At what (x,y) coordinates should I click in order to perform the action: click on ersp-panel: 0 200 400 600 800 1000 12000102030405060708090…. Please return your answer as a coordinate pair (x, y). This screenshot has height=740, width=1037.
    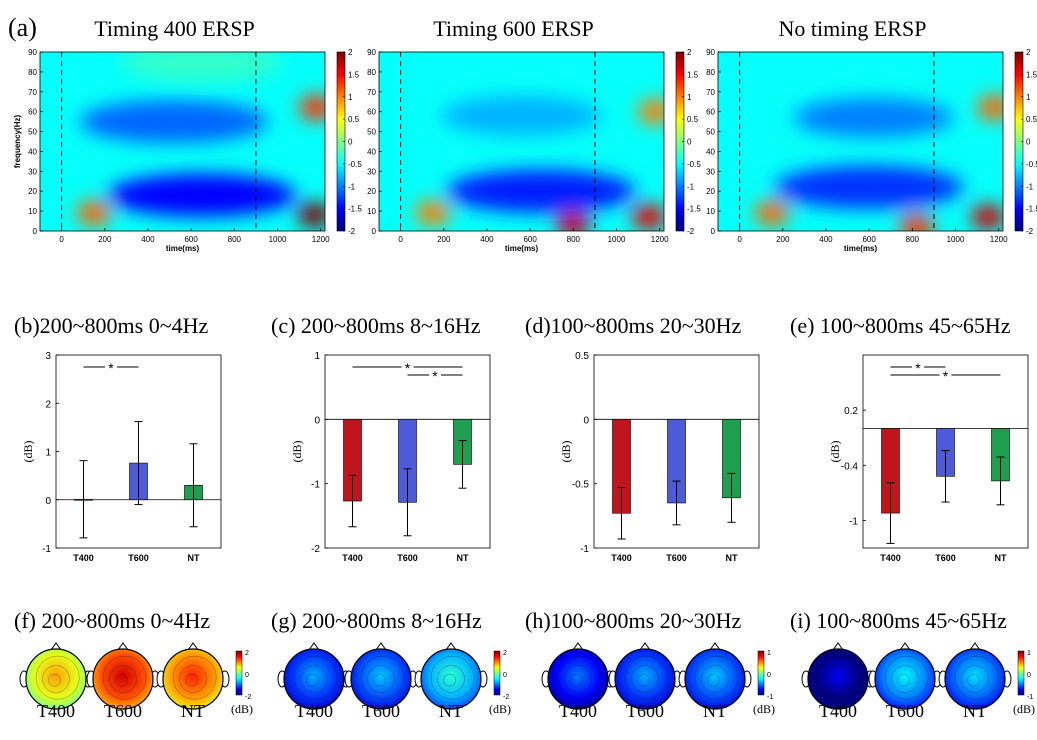
    Looking at the image, I should click on (871, 134).